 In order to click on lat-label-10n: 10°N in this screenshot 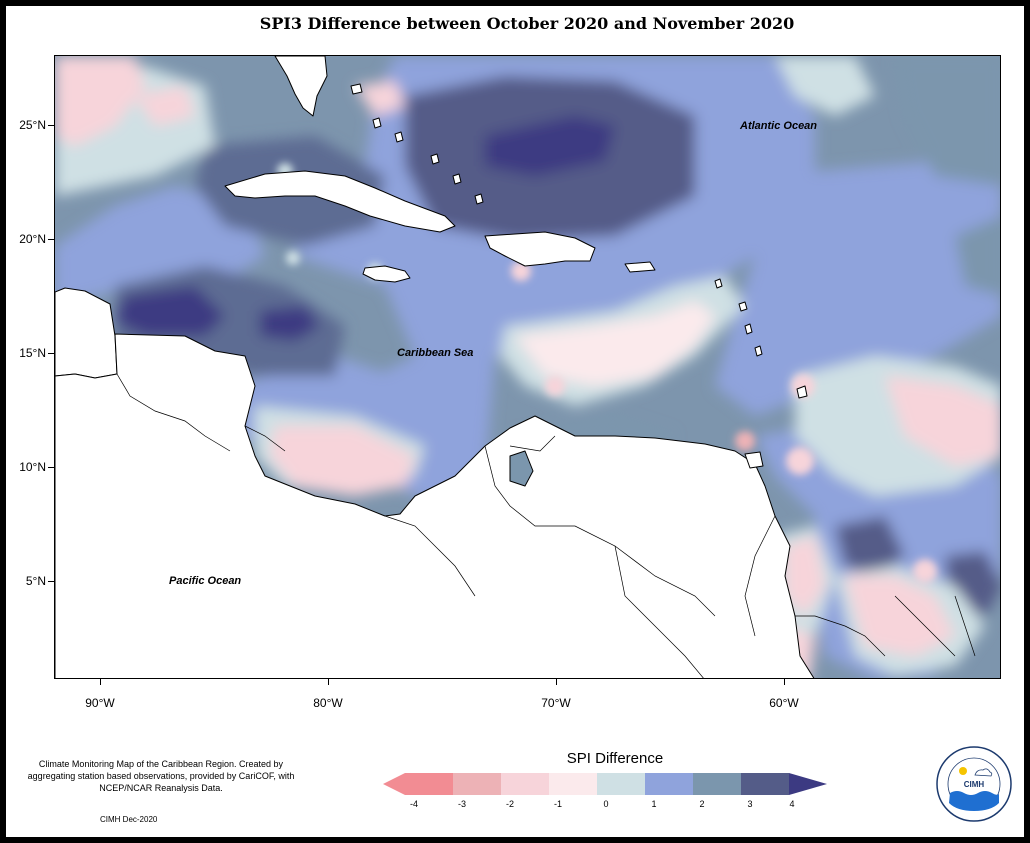, I will do `click(32, 467)`.